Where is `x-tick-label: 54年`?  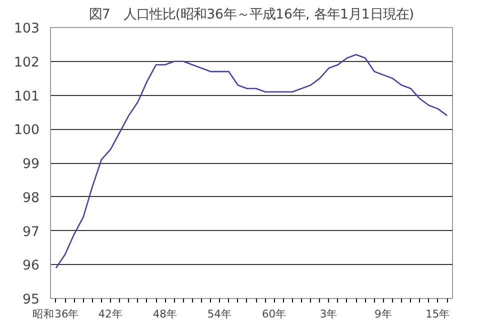
x-tick-label: 54年 is located at coordinates (219, 314).